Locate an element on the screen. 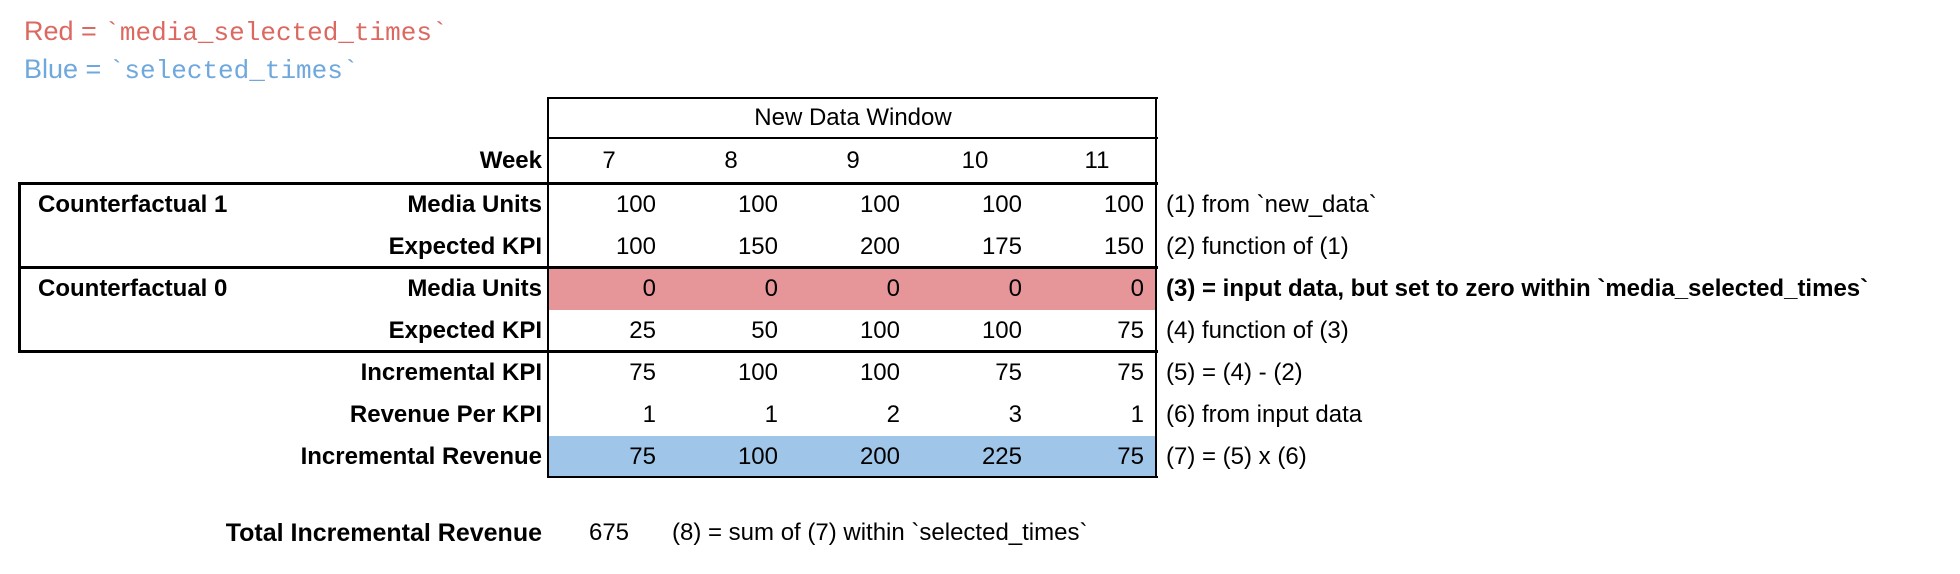 The image size is (1960, 574). row-label-incremental-kpi: Incremental KPI is located at coordinates (451, 372).